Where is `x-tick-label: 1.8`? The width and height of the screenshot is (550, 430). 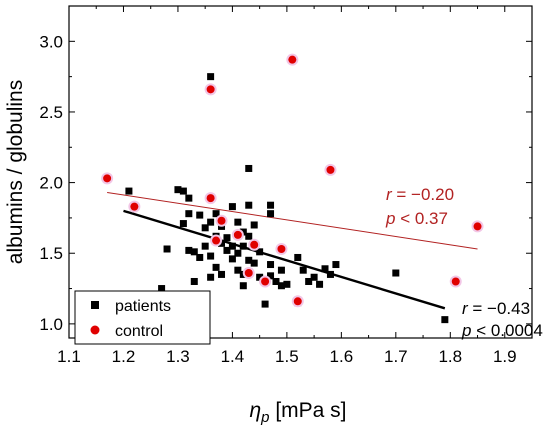
x-tick-label: 1.8 is located at coordinates (450, 356).